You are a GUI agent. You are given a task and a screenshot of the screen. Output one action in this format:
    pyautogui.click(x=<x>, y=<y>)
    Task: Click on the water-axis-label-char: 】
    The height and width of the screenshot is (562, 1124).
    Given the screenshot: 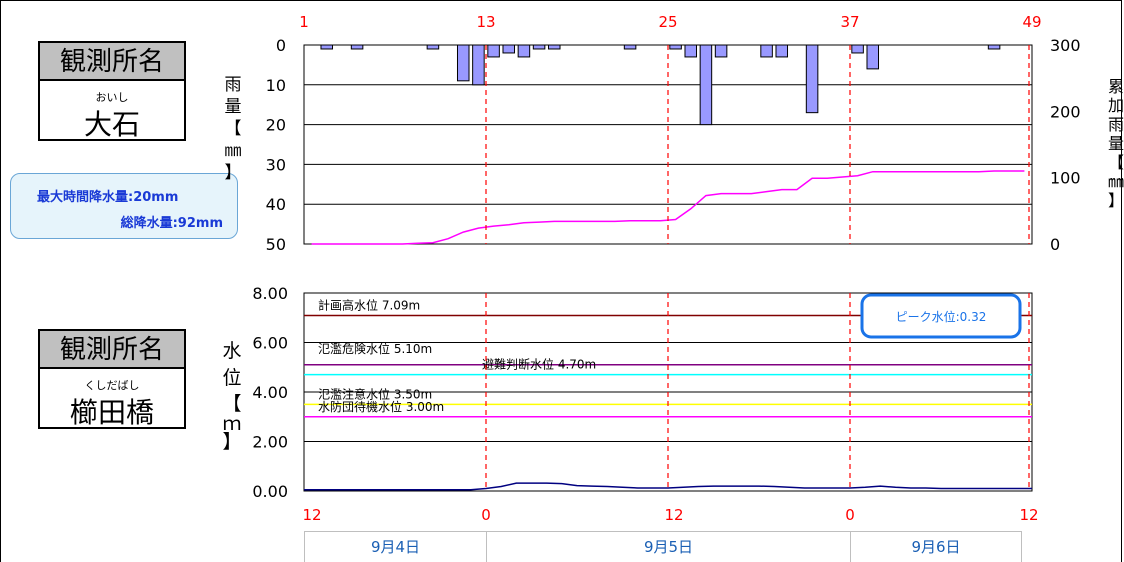 What is the action you would take?
    pyautogui.click(x=231, y=442)
    